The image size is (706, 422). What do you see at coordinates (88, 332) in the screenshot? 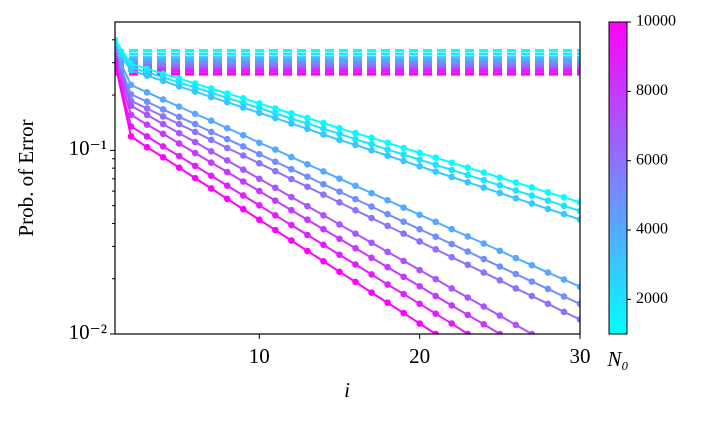
I see `y-tick-label: 10⁻²` at bounding box center [88, 332].